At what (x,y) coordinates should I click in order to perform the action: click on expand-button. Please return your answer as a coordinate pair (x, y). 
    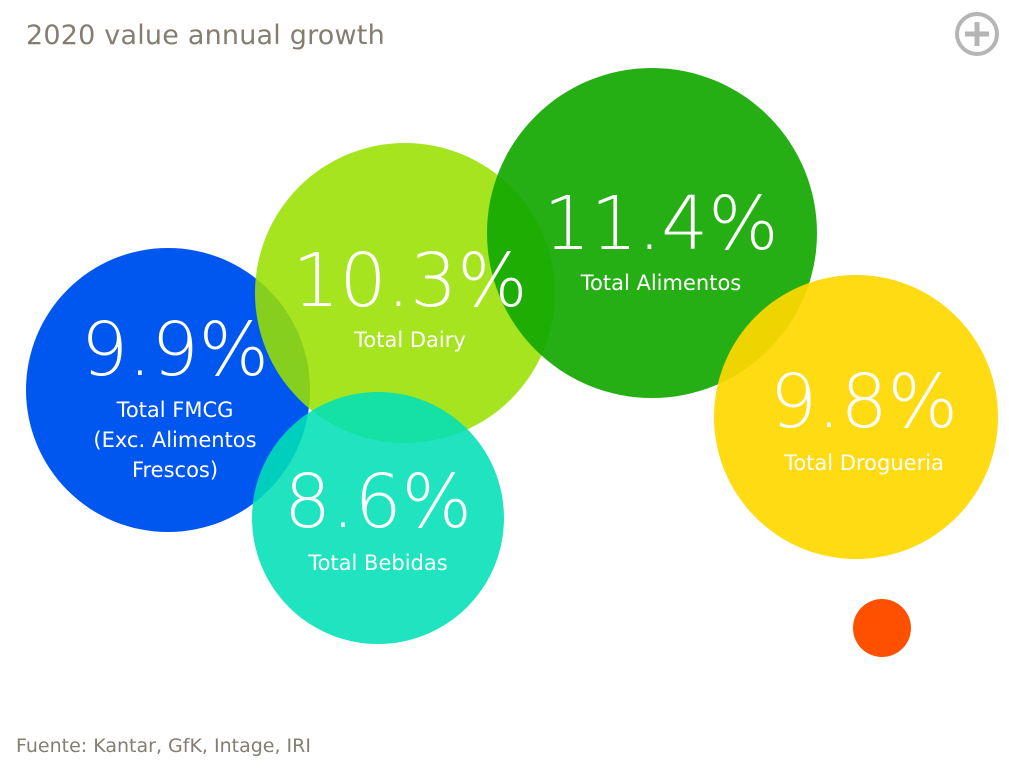
    Looking at the image, I should click on (977, 34).